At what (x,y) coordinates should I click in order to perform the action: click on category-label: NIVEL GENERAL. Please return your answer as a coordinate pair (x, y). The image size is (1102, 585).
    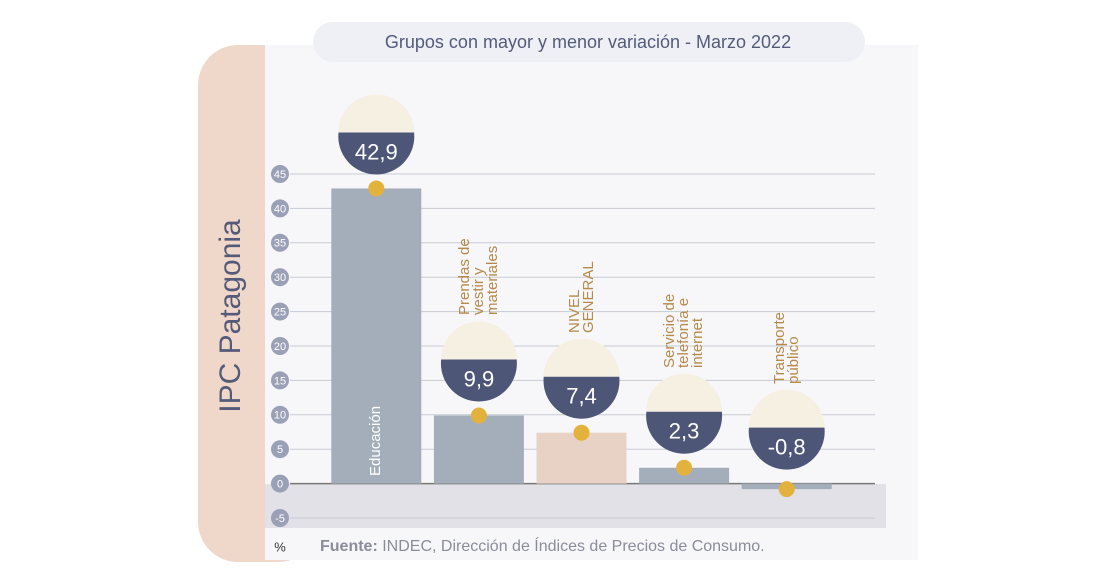
    Looking at the image, I should click on (581, 296).